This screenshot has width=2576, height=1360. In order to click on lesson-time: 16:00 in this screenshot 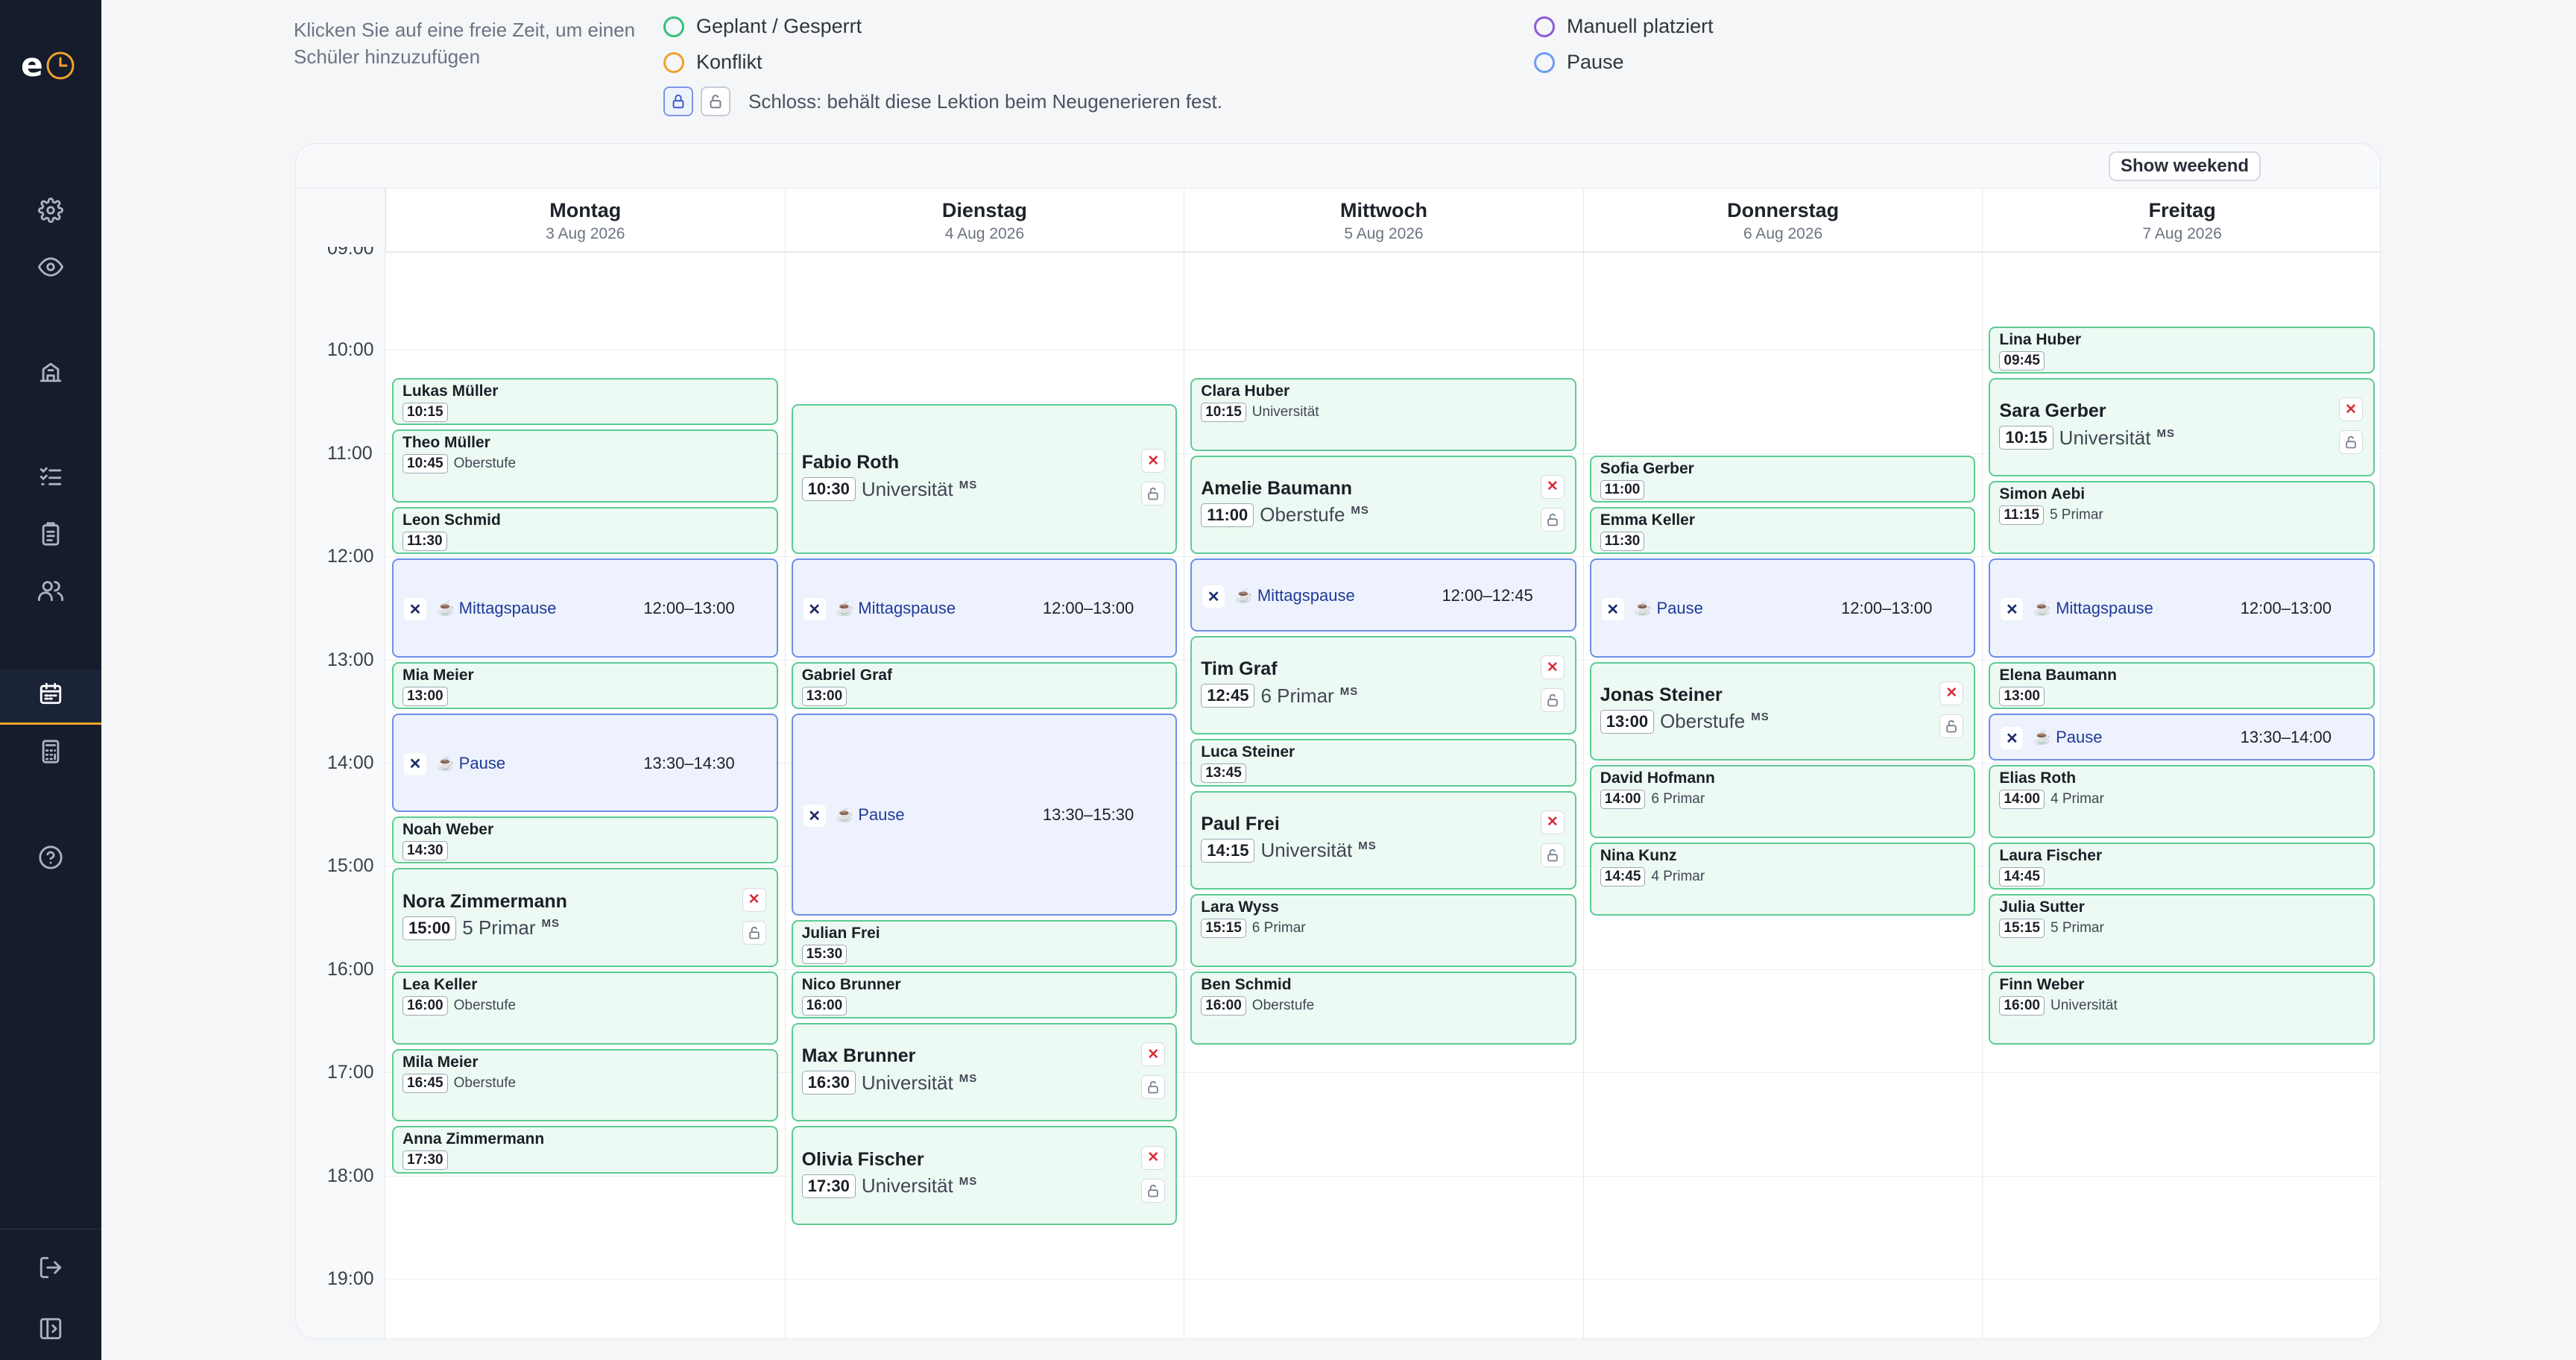, I will do `click(824, 1005)`.